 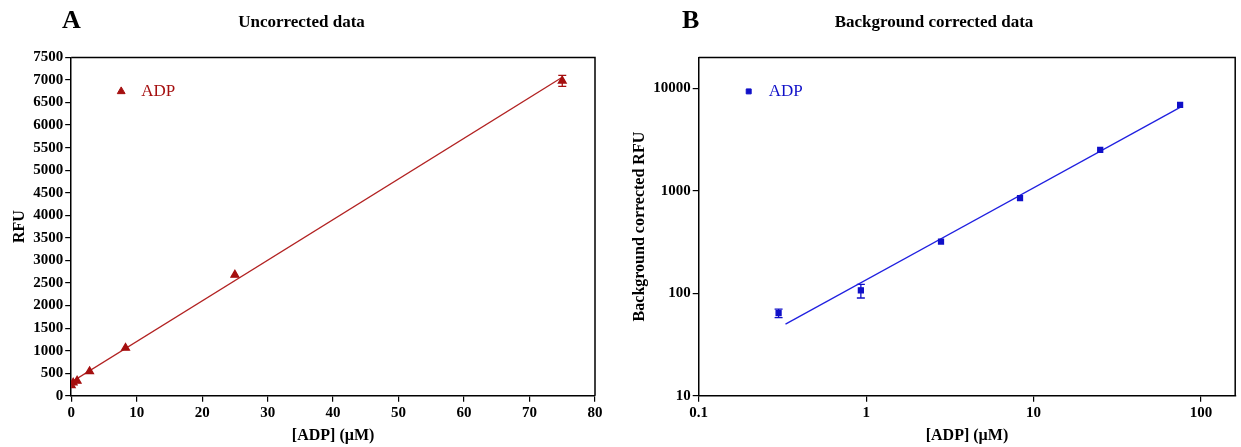 I want to click on x-tick-label: 20, so click(x=202, y=411).